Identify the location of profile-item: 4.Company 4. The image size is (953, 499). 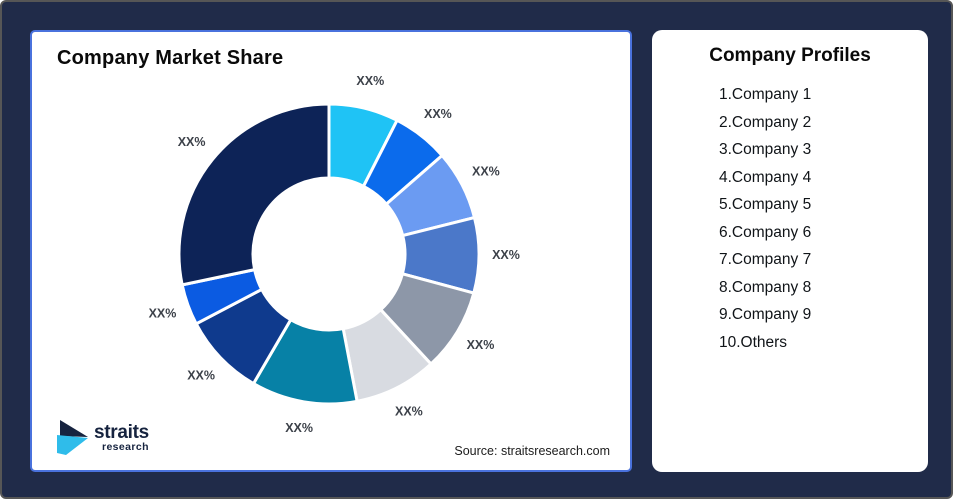
(765, 177).